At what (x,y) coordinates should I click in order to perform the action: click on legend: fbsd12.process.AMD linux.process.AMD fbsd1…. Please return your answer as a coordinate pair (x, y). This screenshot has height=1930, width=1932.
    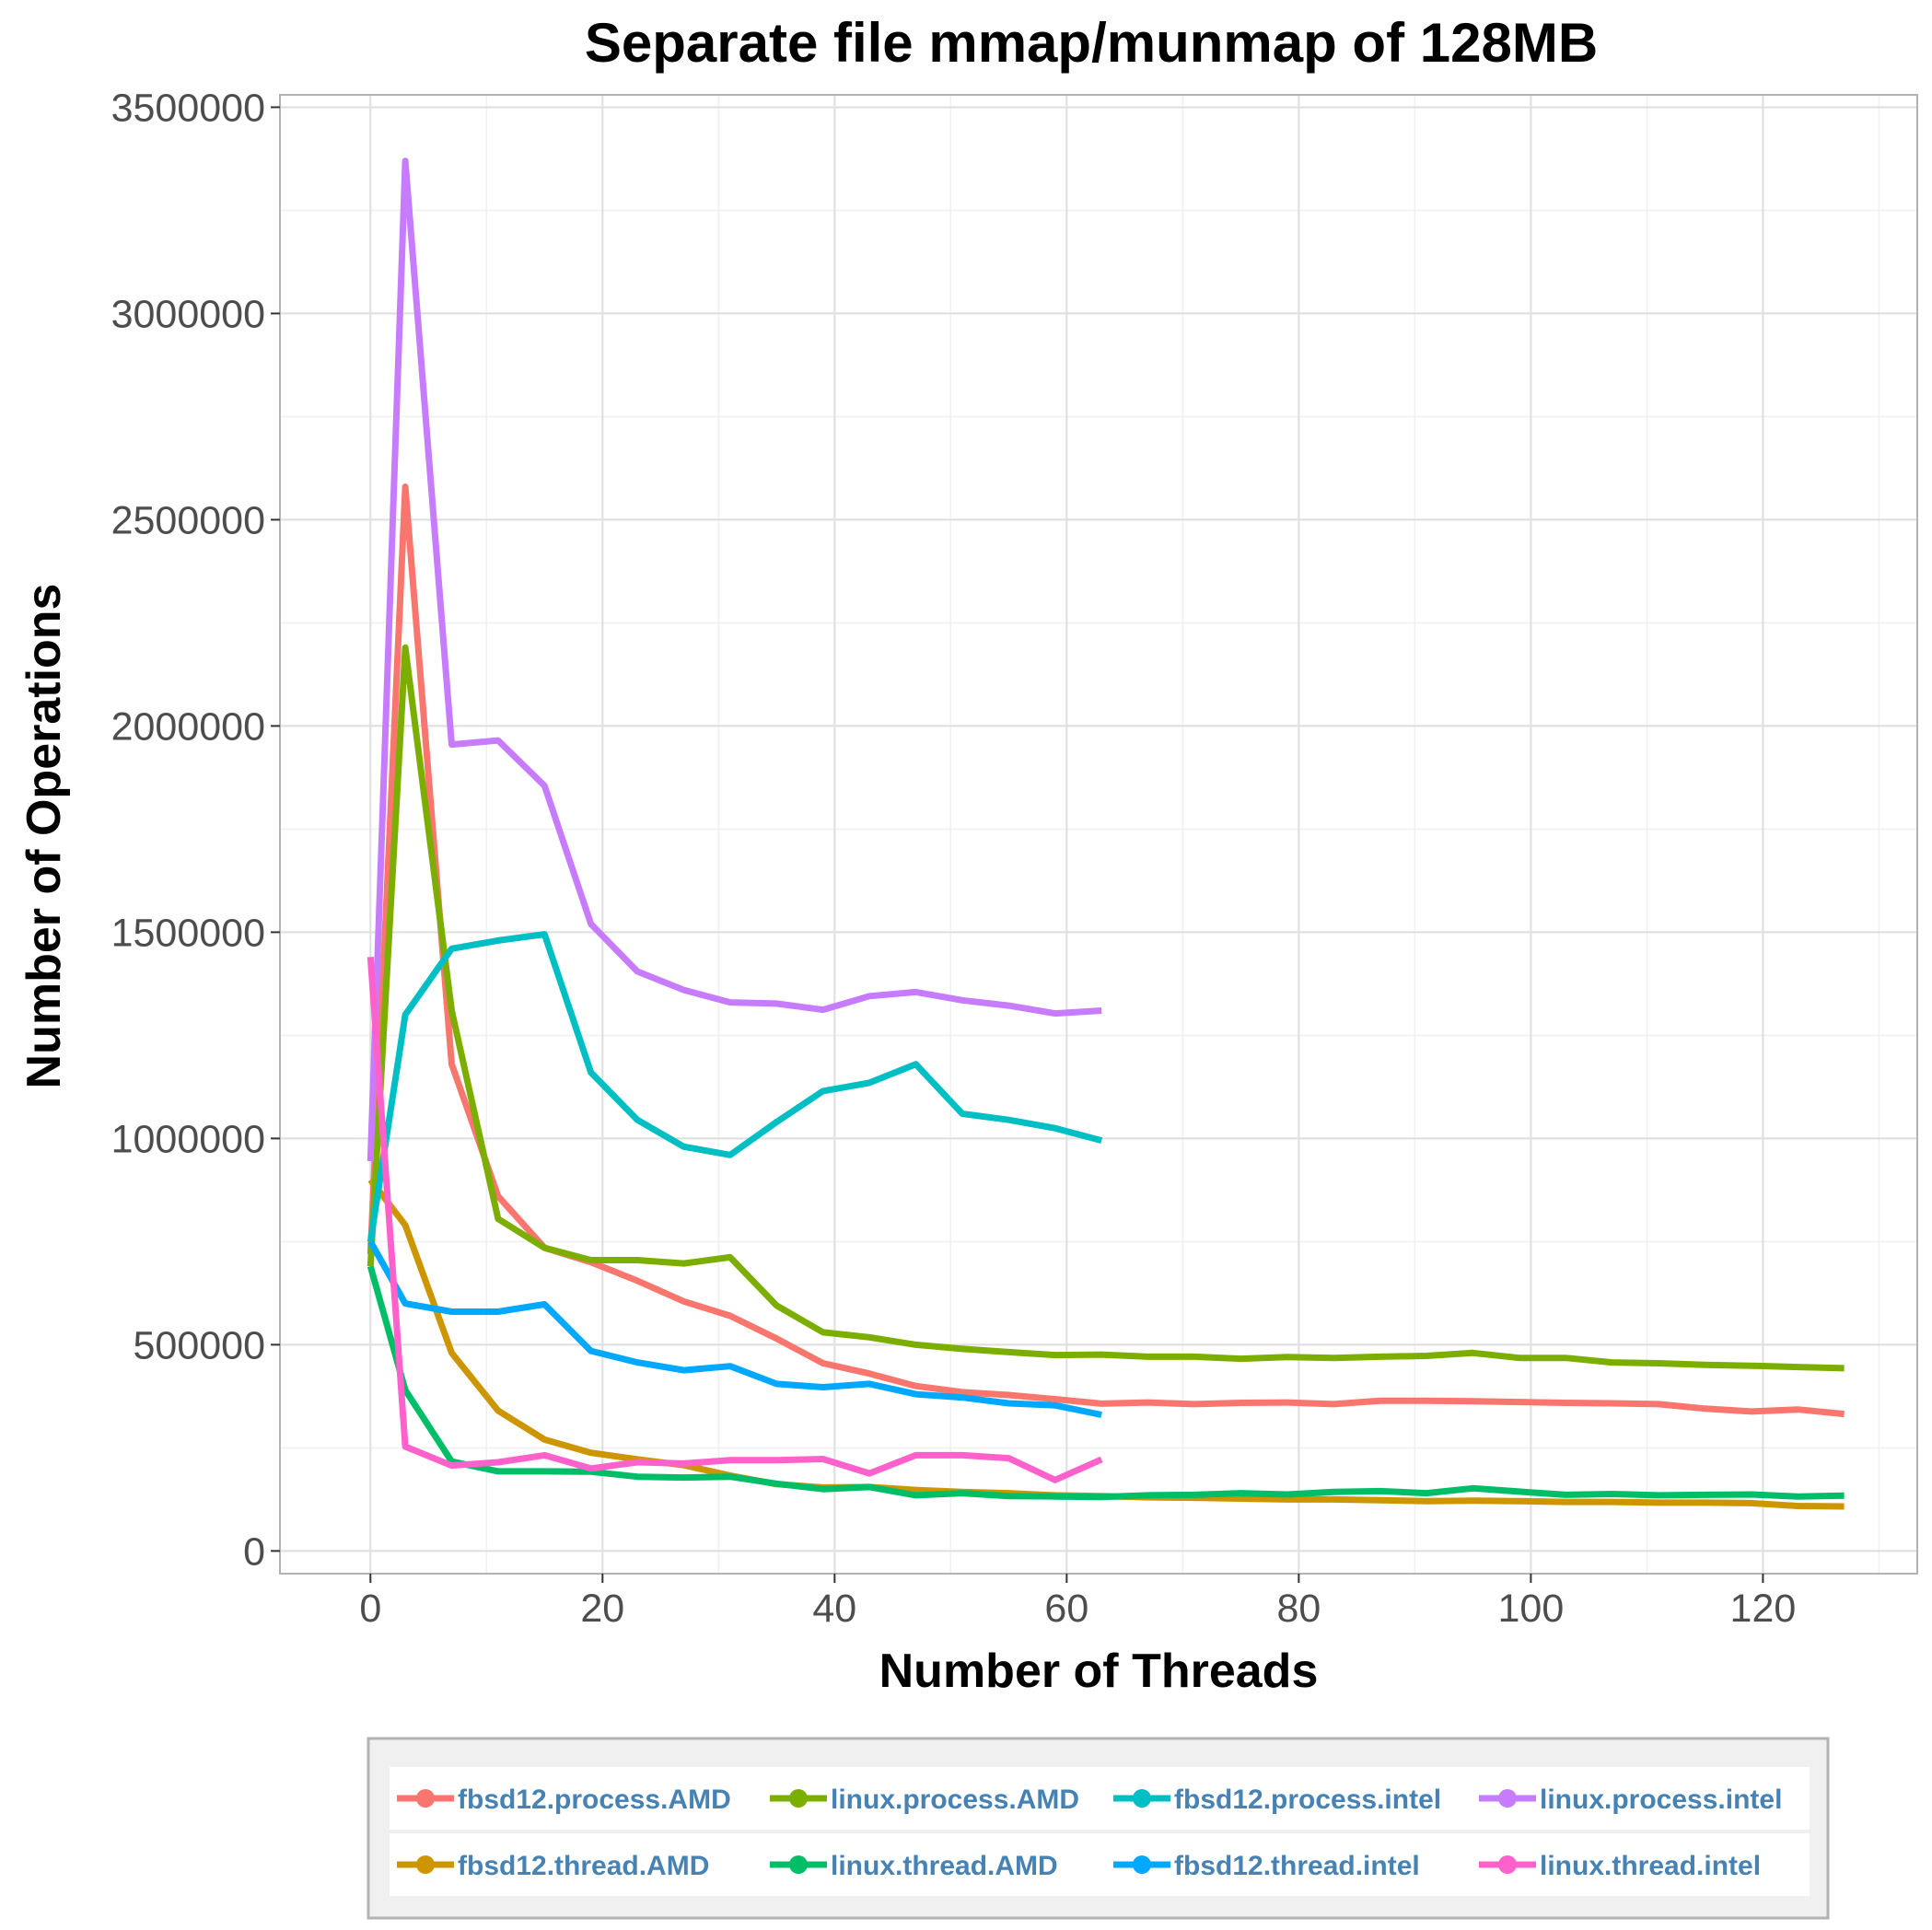
    Looking at the image, I should click on (1098, 1828).